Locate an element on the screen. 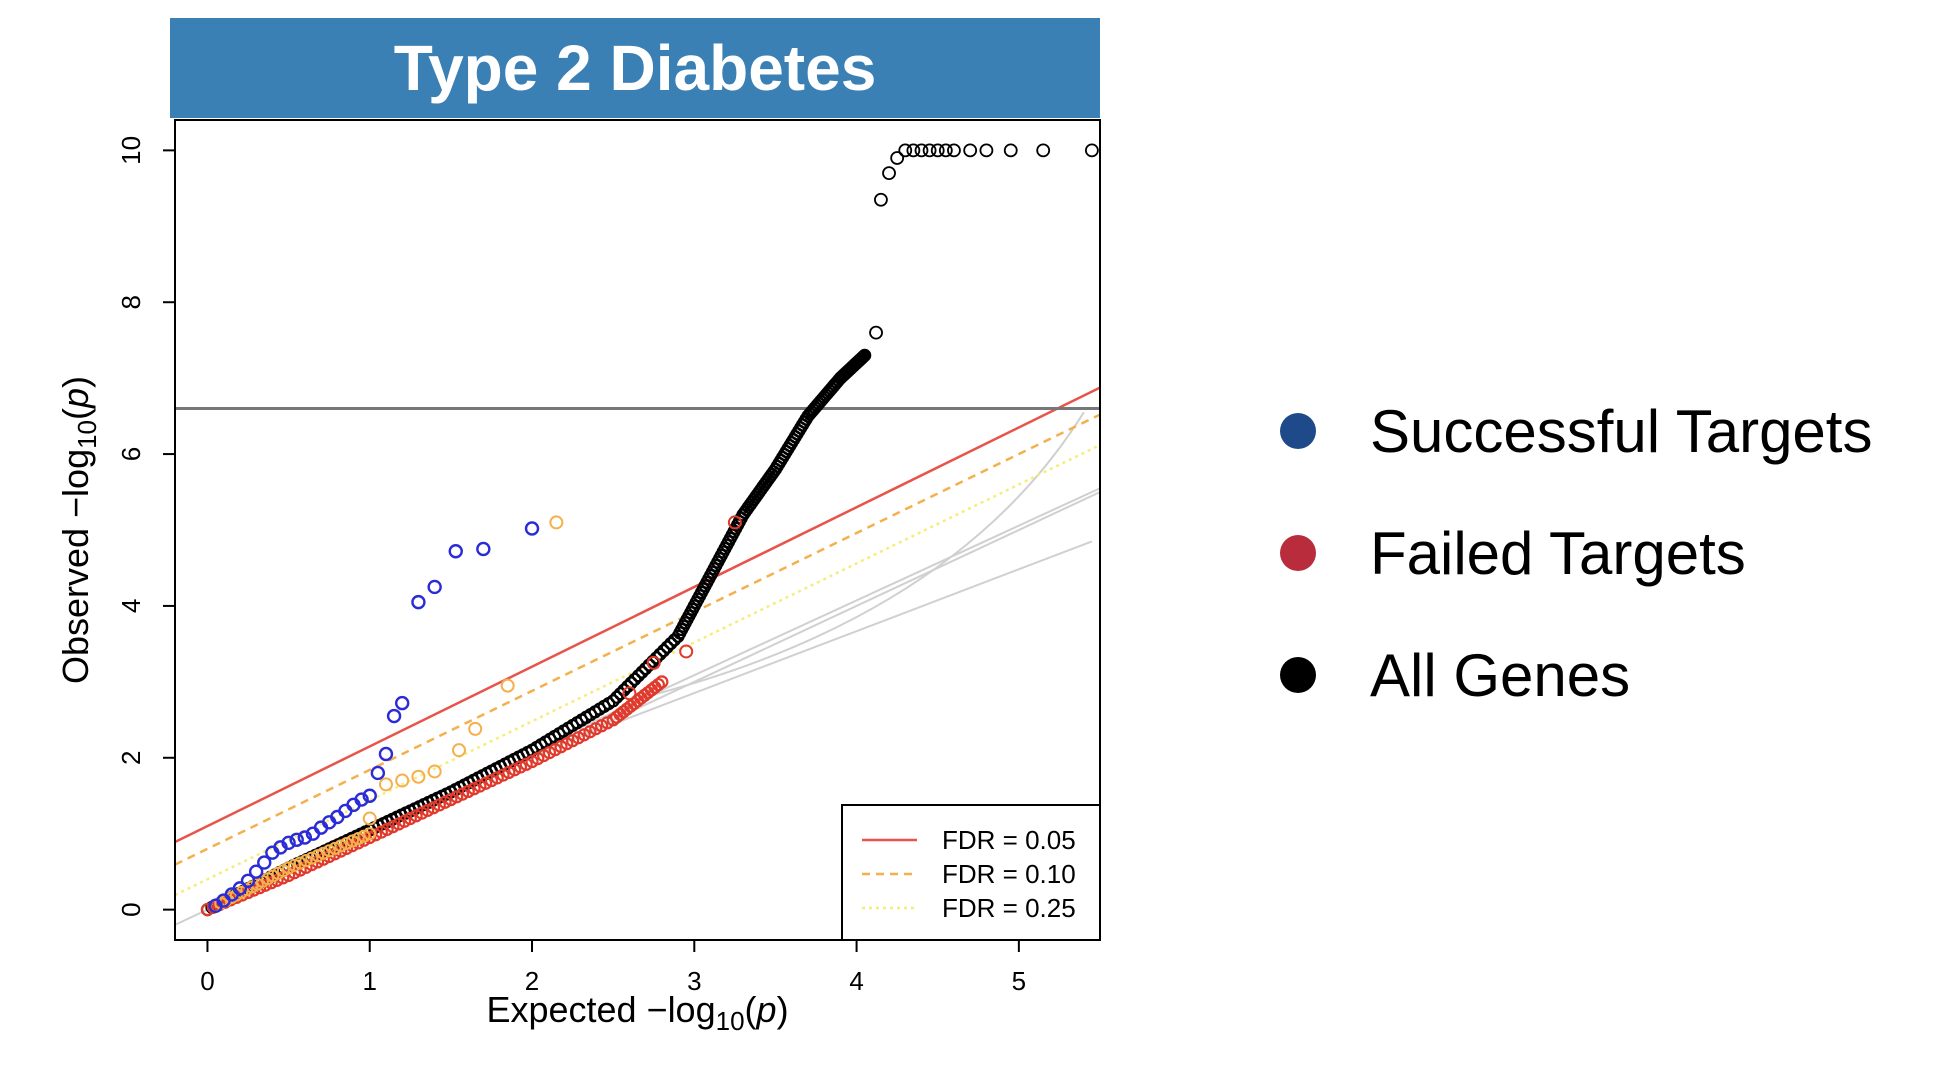 This screenshot has width=1938, height=1090. fdr-legend-label: FDR = 0.05 is located at coordinates (1009, 840).